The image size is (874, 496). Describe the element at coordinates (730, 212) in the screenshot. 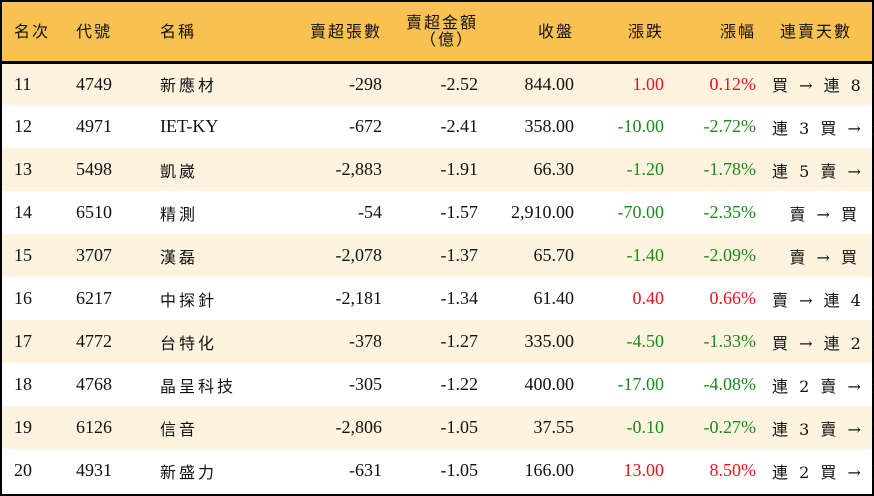

I see `change-pct-cell: -2.35%` at that location.